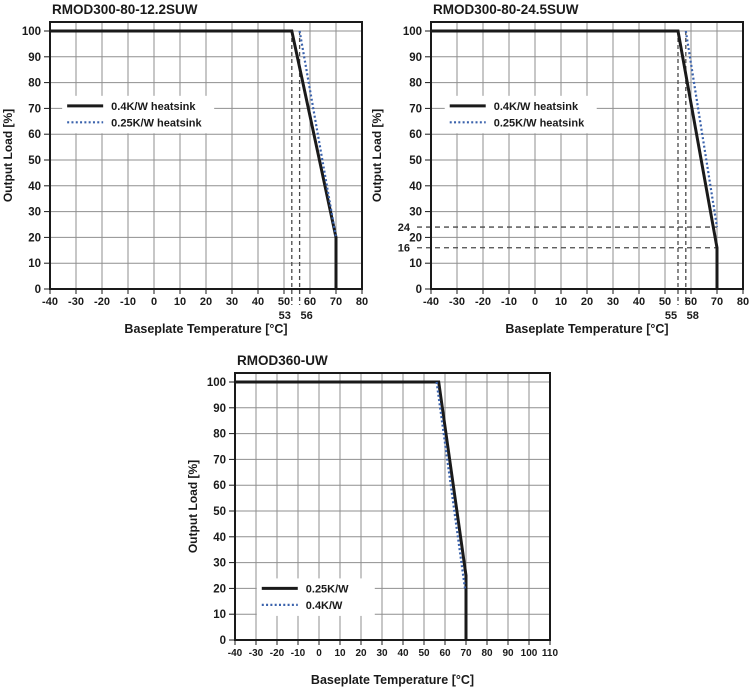  What do you see at coordinates (296, 176) in the screenshot?
I see `reference-markers: 53 56` at bounding box center [296, 176].